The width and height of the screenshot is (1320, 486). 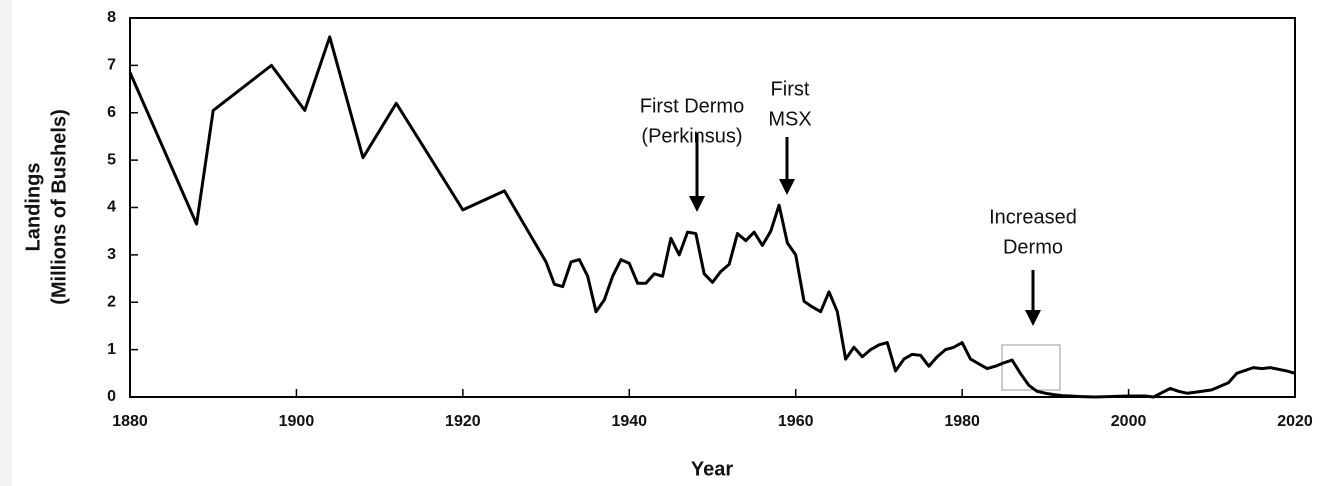 I want to click on y-tick-label: 2, so click(x=111, y=301).